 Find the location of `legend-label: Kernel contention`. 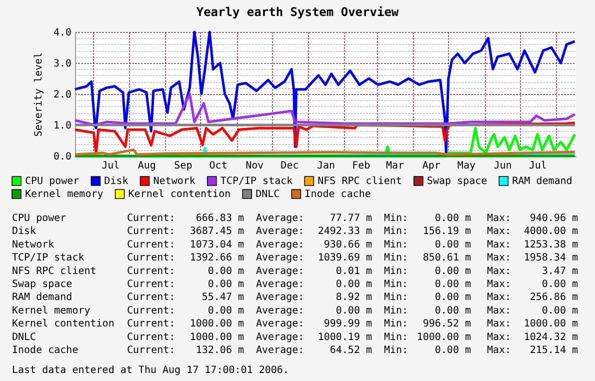

legend-label: Kernel contention is located at coordinates (179, 194).